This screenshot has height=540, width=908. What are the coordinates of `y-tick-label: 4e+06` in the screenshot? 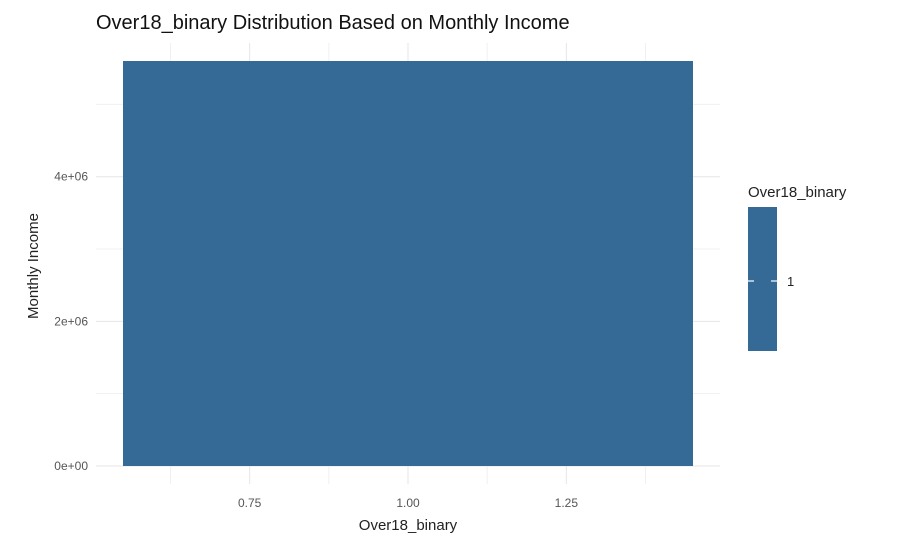 It's located at (71, 177).